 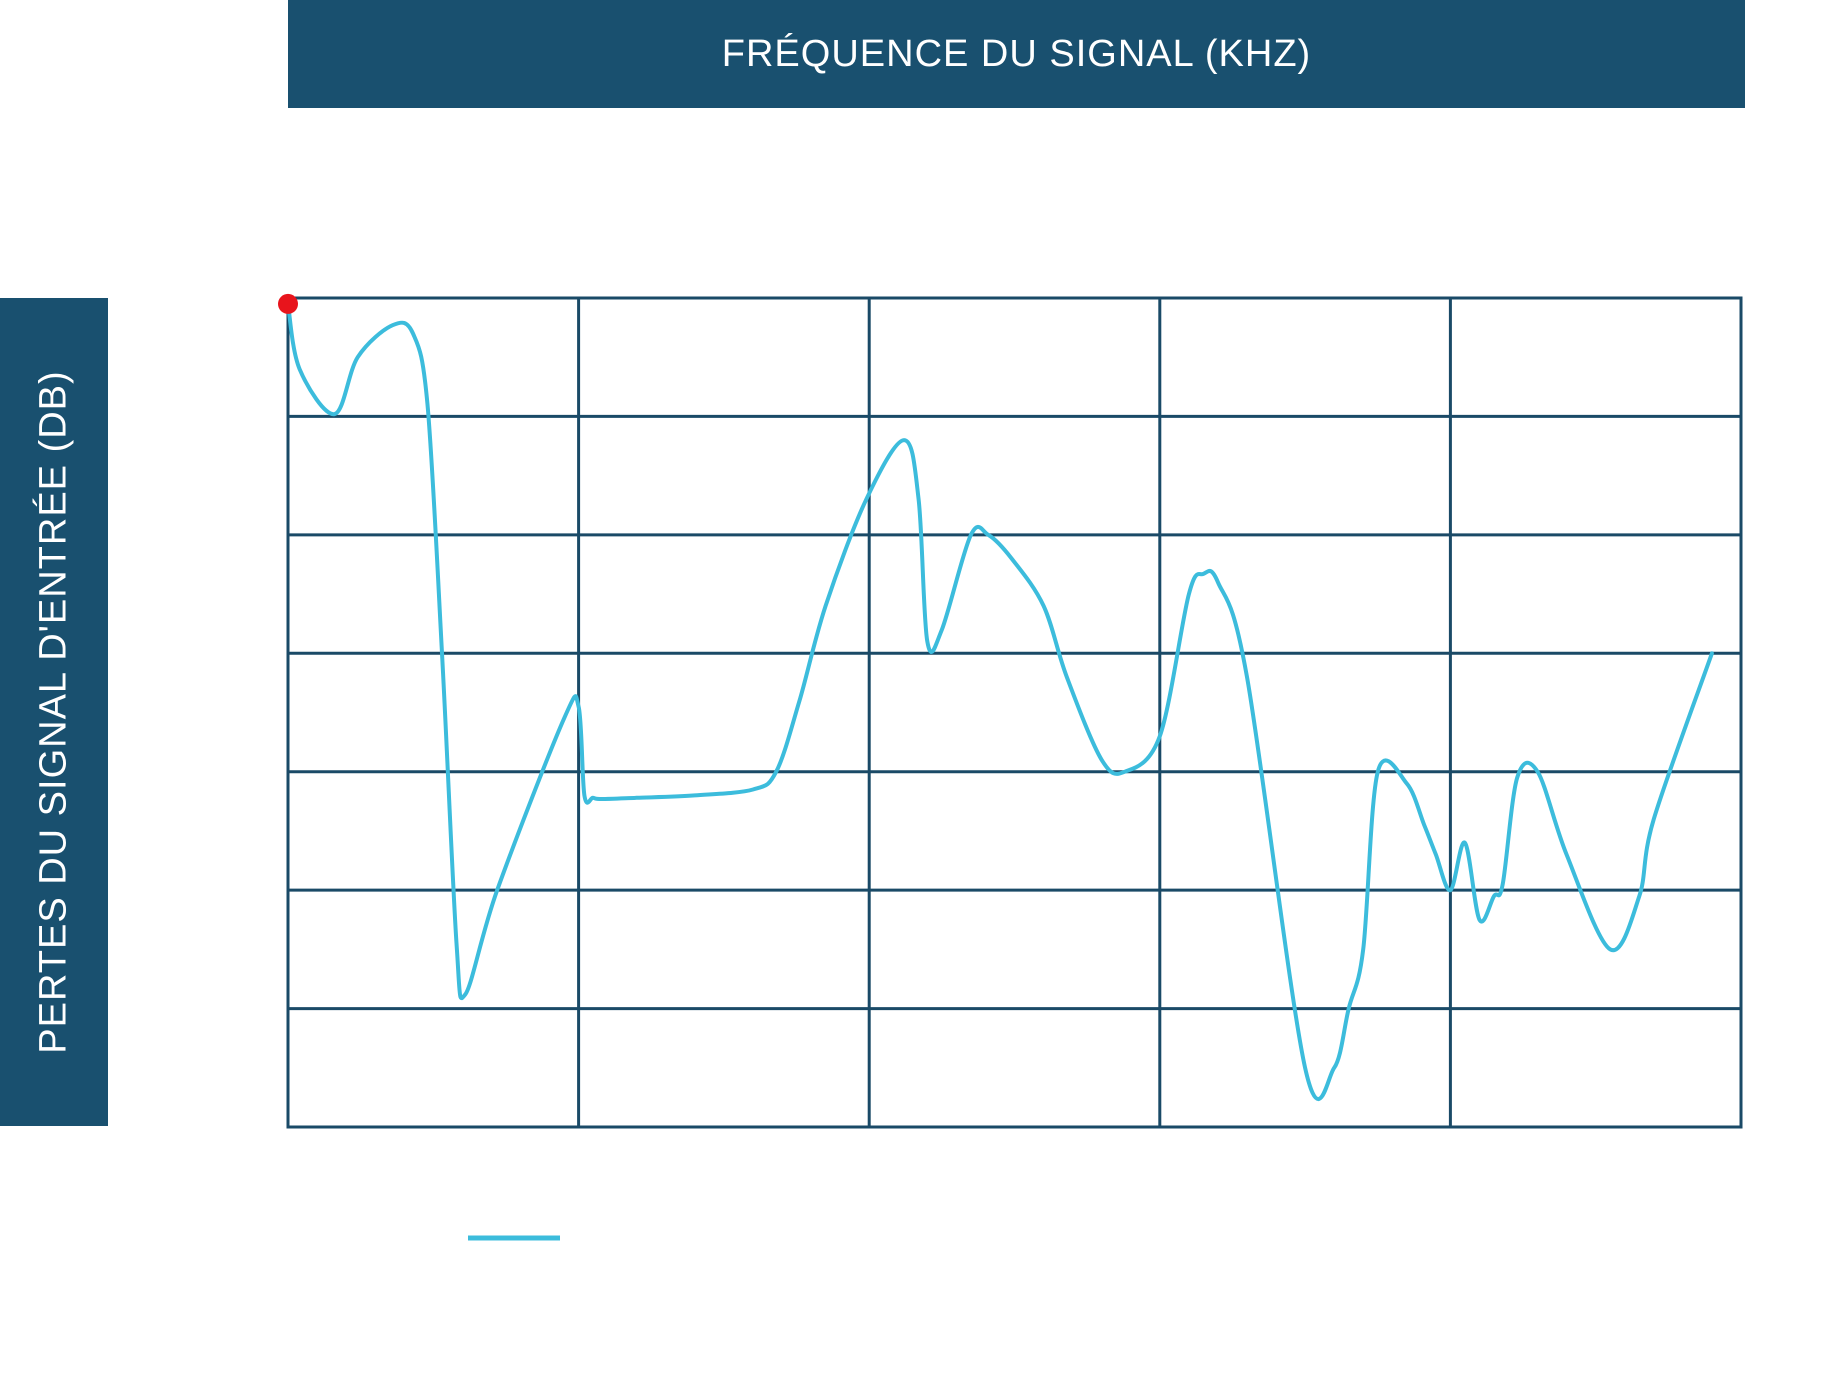 I want to click on series-start-marker, so click(x=288, y=303).